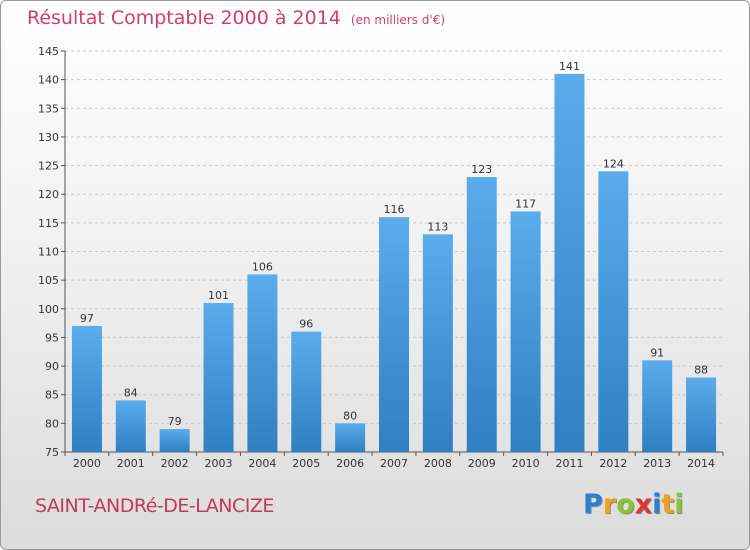  What do you see at coordinates (175, 421) in the screenshot?
I see `bar-value-label: 79` at bounding box center [175, 421].